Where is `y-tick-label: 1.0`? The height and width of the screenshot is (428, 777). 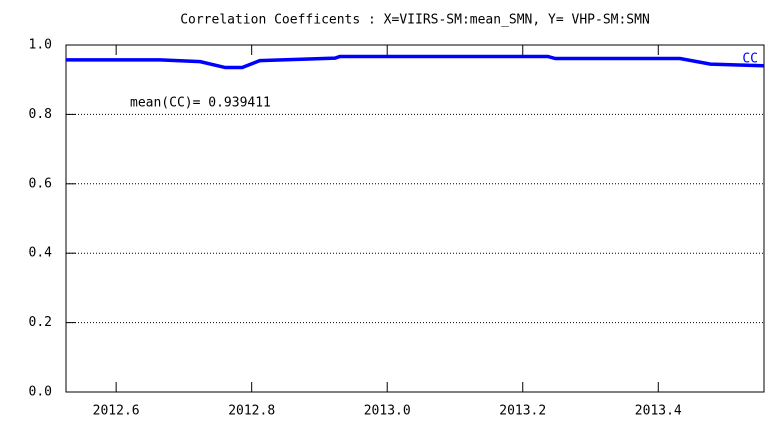
y-tick-label: 1.0 is located at coordinates (40, 45).